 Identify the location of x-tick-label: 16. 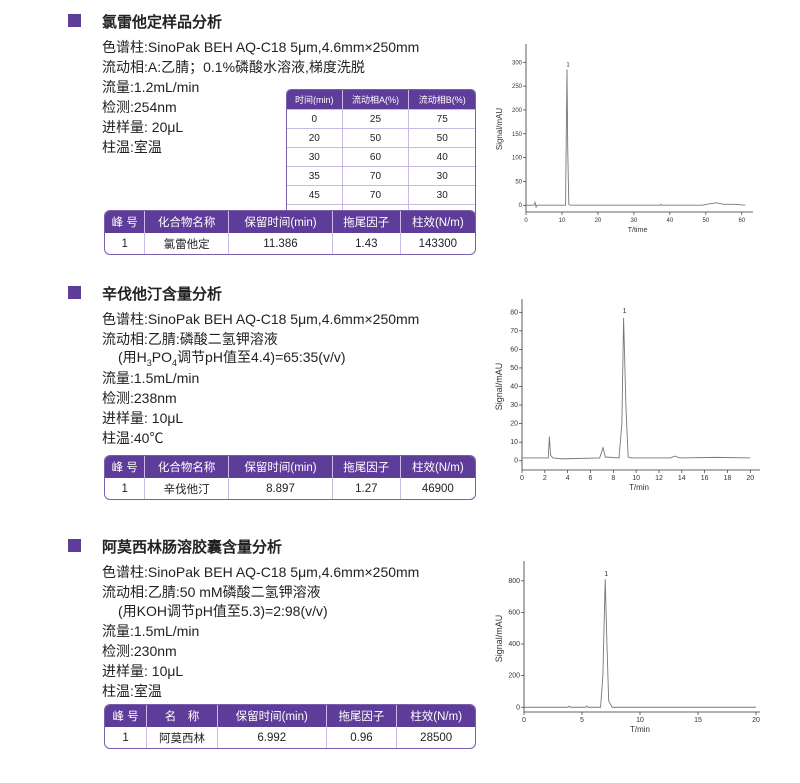
(705, 478).